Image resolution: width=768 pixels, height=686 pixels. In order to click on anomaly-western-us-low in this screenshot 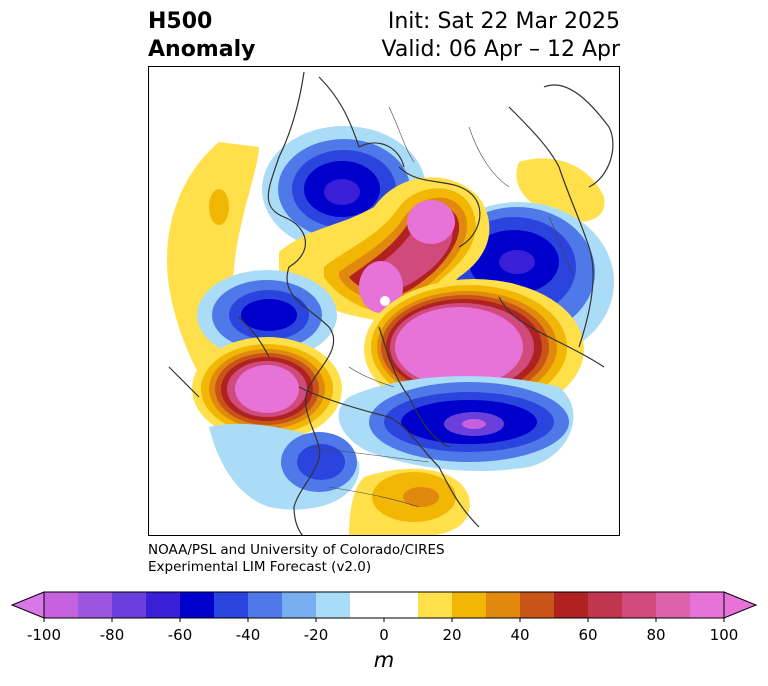, I will do `click(284, 466)`.